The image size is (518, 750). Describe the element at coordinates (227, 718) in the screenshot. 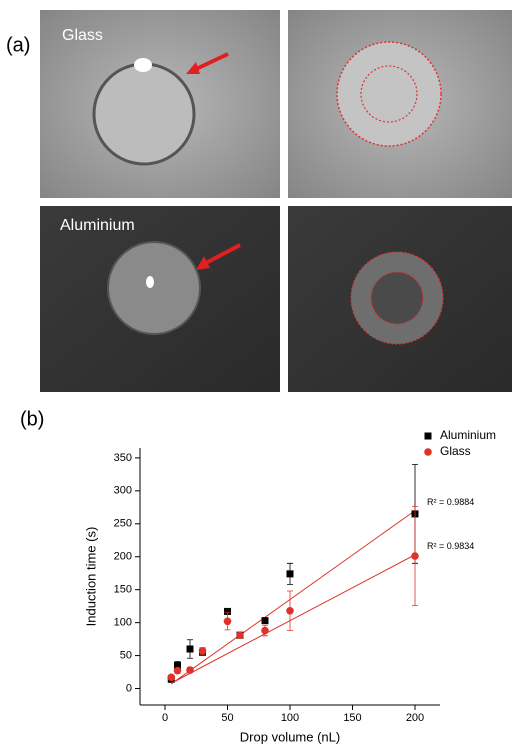

I see `x-tick-label: 50` at that location.